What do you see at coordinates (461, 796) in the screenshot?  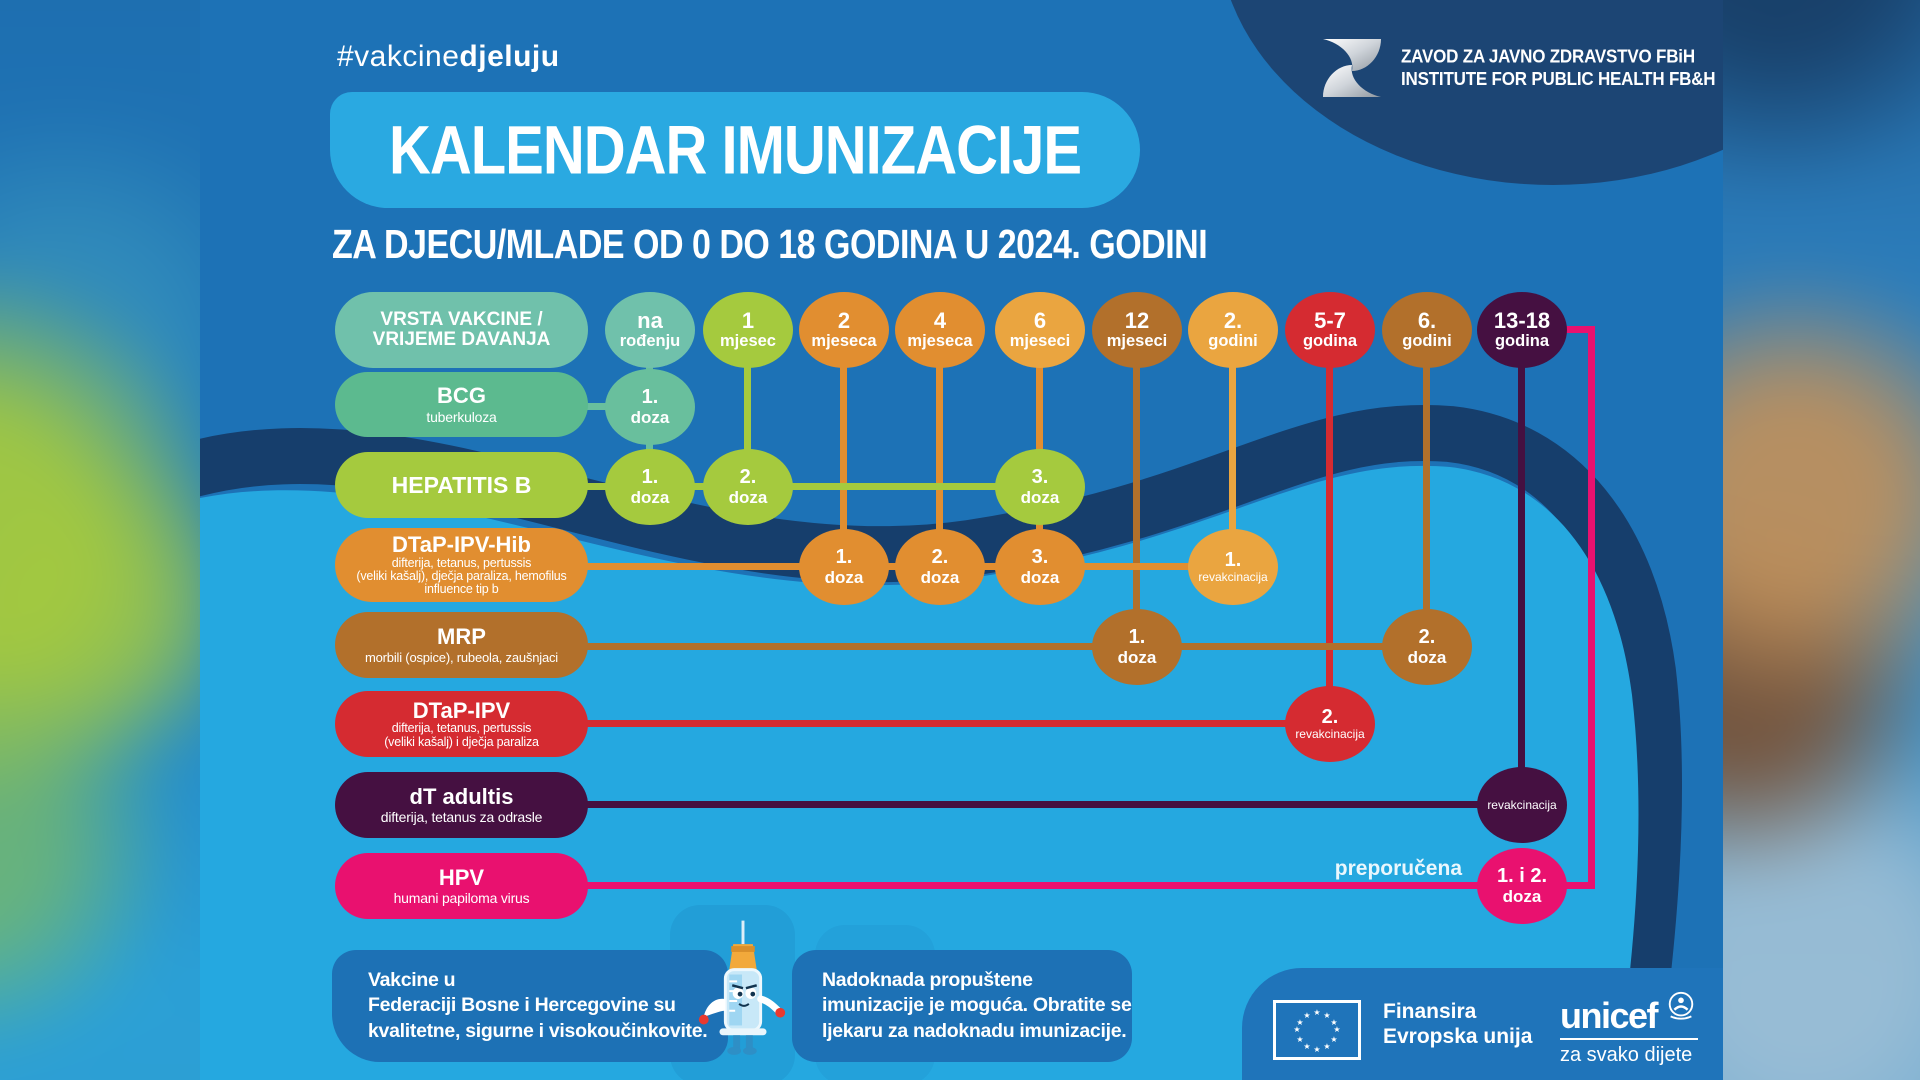 I see `vaccine-name: dT adultis` at bounding box center [461, 796].